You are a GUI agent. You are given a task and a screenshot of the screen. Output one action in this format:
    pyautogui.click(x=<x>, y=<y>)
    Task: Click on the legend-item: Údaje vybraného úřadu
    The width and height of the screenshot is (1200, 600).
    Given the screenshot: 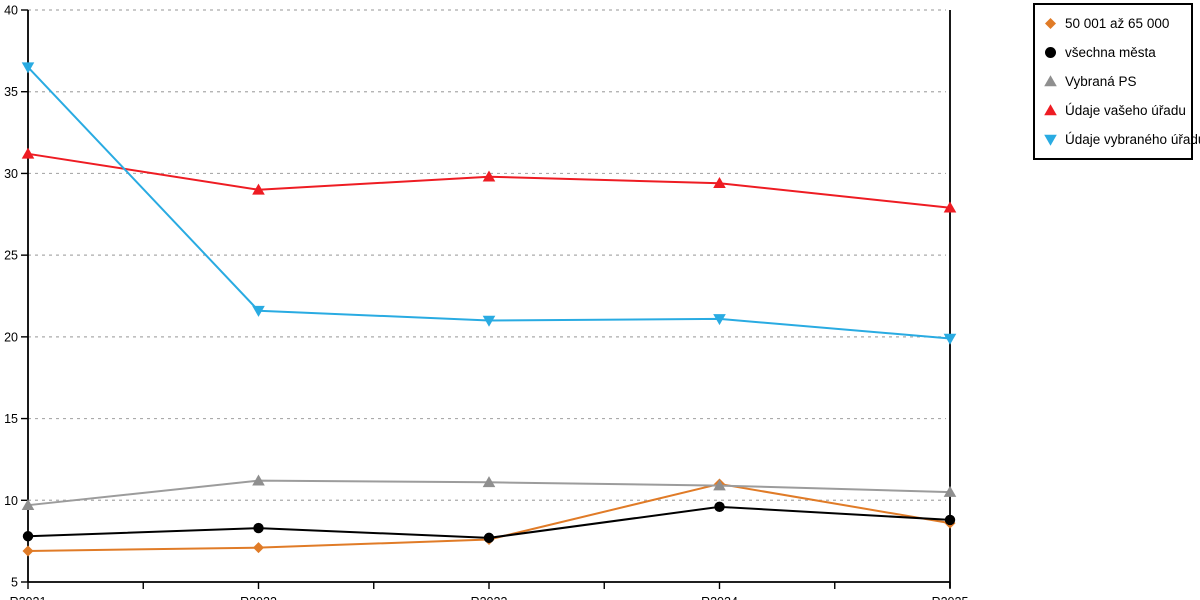 What is the action you would take?
    pyautogui.click(x=1121, y=139)
    